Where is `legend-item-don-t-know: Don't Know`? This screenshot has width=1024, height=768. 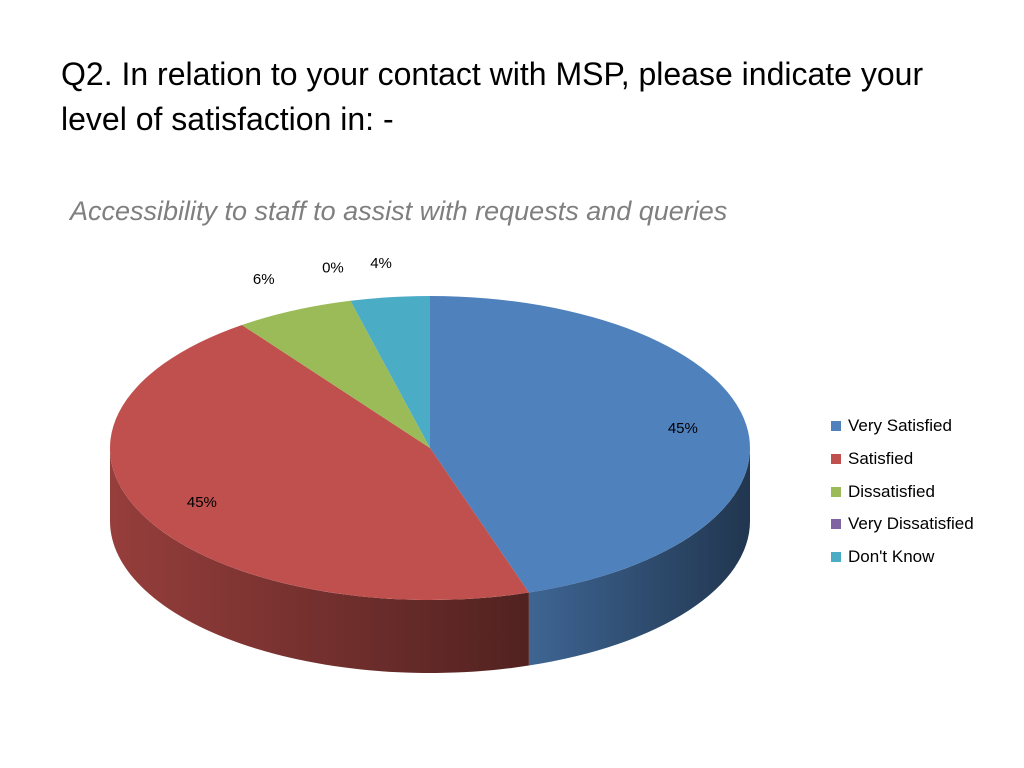
legend-item-don-t-know: Don't Know is located at coordinates (902, 557).